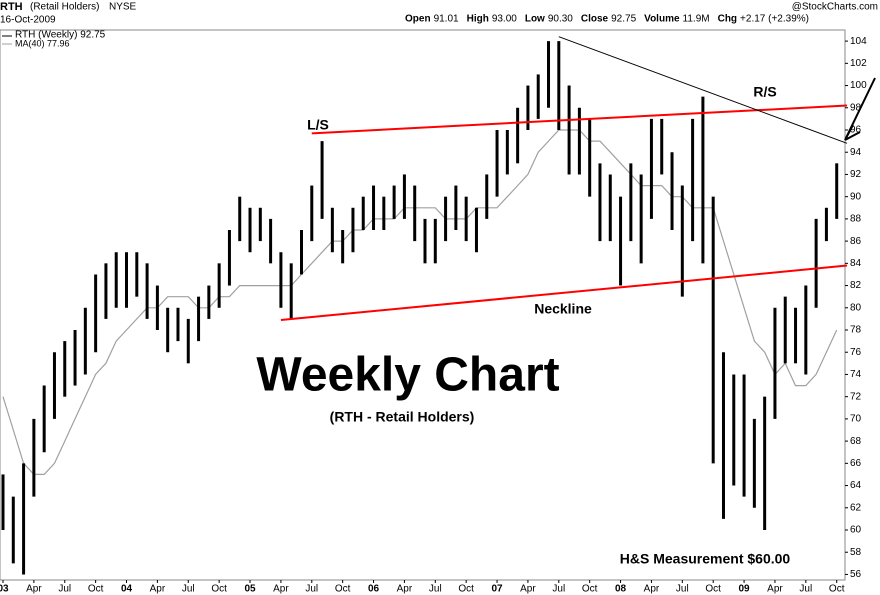  What do you see at coordinates (727, 19) in the screenshot?
I see `quote-label: Chg` at bounding box center [727, 19].